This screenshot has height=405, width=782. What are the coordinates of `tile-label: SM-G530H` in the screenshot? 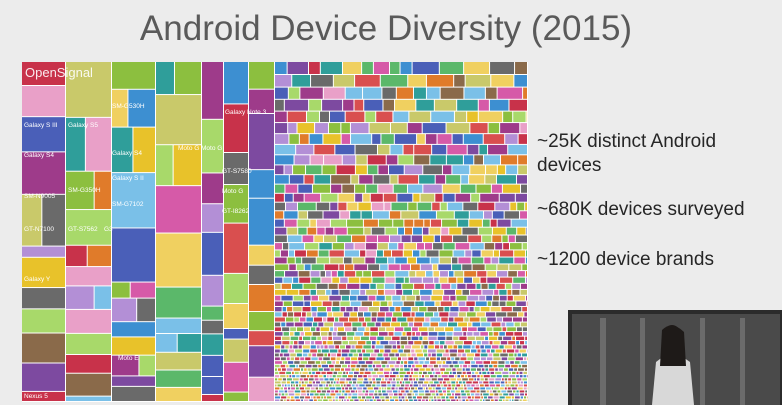 It's located at (128, 106).